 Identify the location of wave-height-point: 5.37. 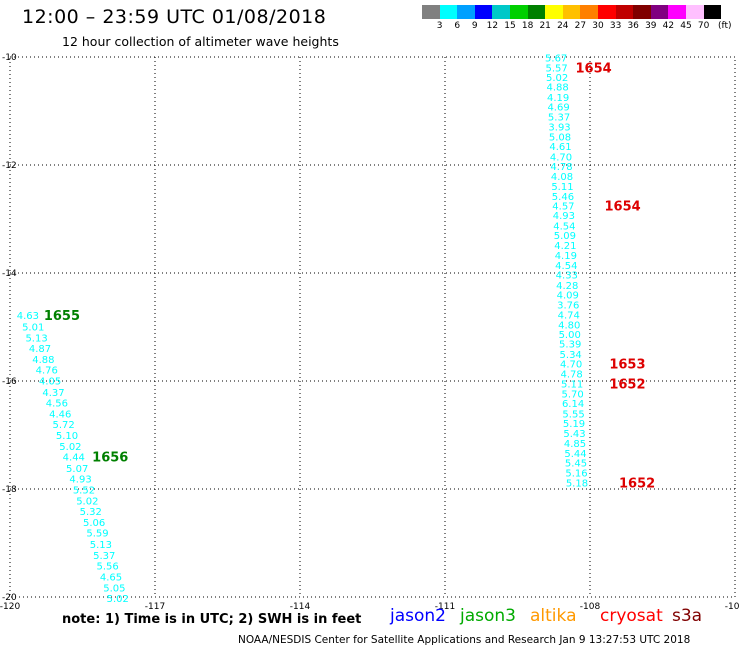
(104, 556).